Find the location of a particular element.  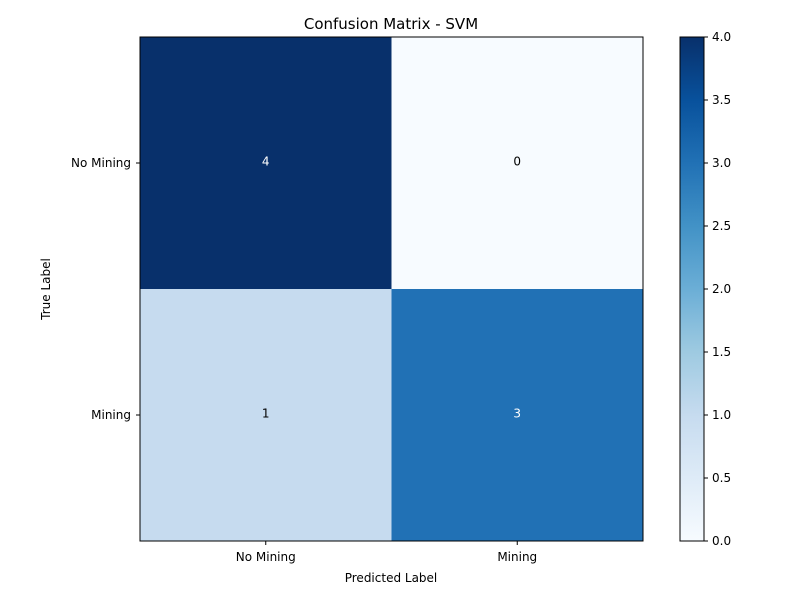

chart-title: Confusion Matrix - SVM is located at coordinates (391, 24).